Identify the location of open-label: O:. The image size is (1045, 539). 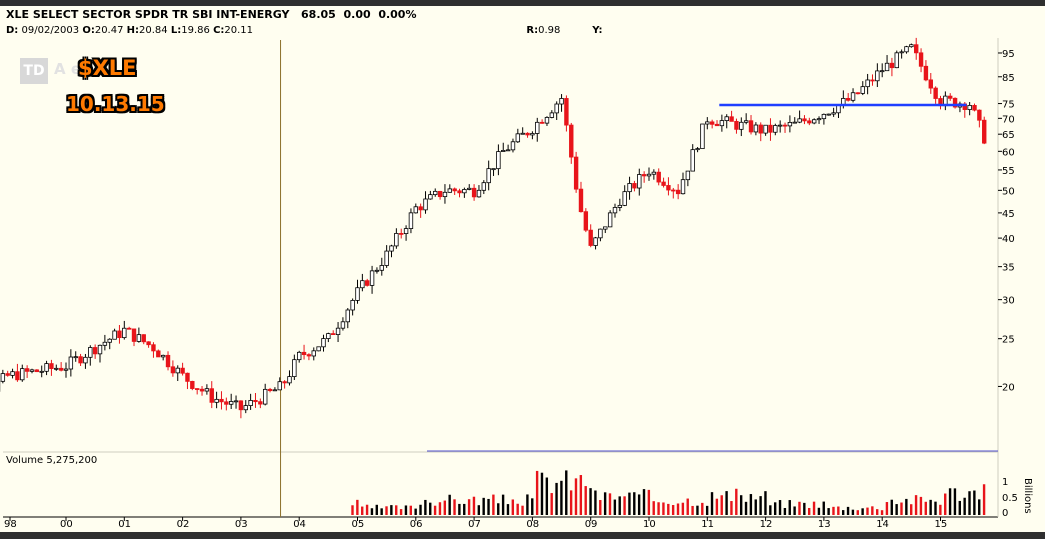
(88, 30).